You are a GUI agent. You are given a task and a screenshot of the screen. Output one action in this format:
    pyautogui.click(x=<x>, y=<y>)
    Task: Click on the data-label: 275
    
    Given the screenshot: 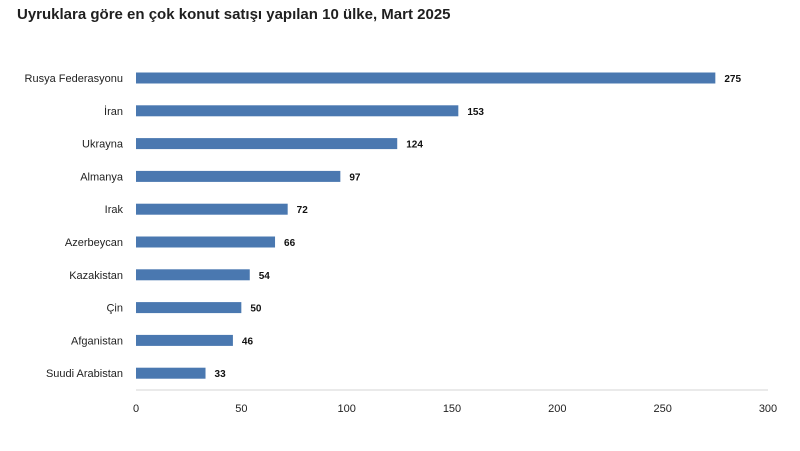 What is the action you would take?
    pyautogui.click(x=732, y=79)
    